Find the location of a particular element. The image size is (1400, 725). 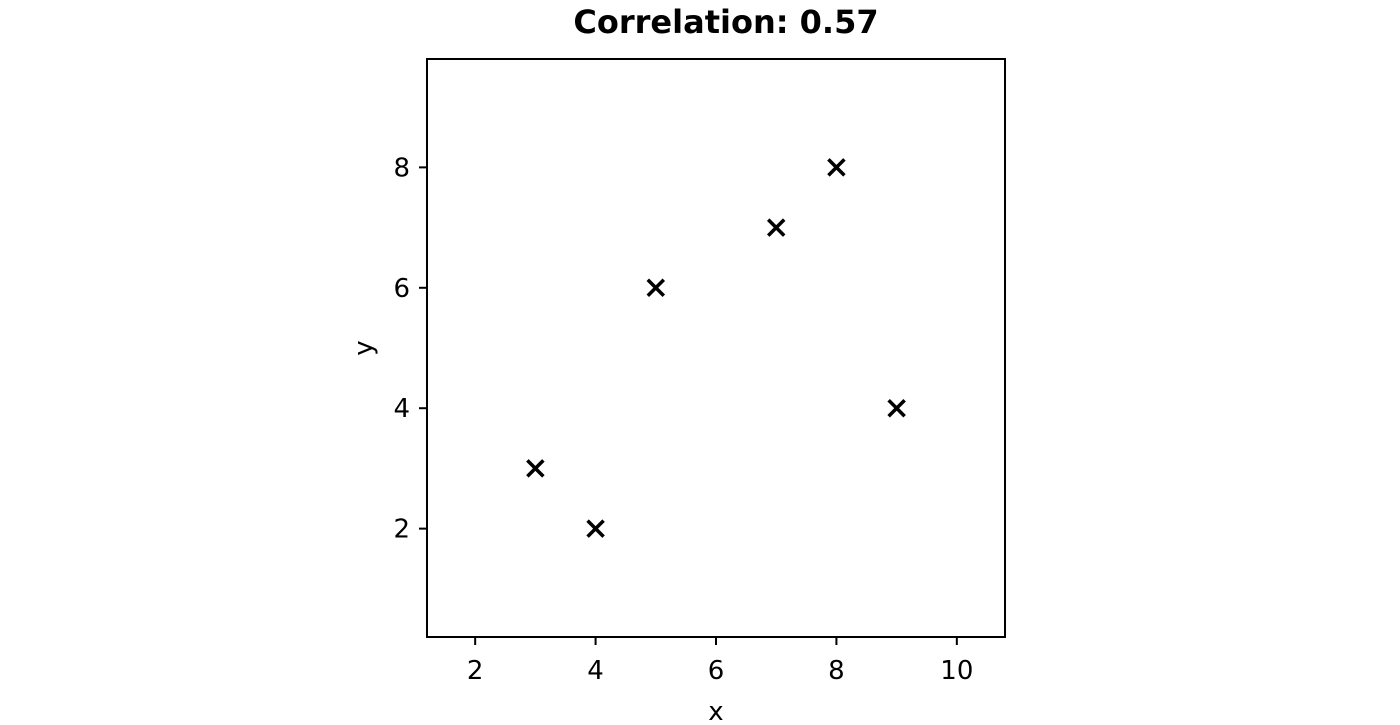

data-points is located at coordinates (716, 348).